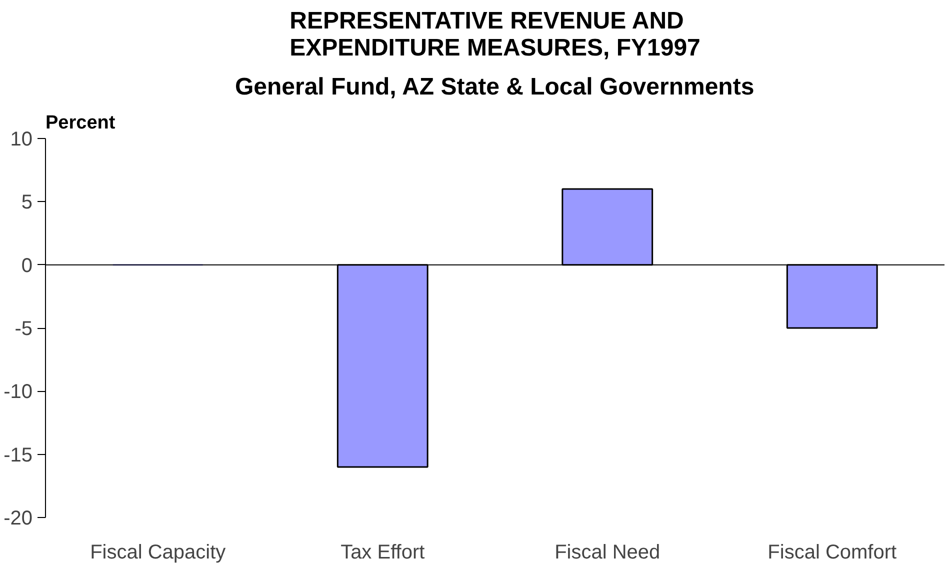 This screenshot has width=952, height=566. Describe the element at coordinates (607, 553) in the screenshot. I see `x-tick-label: Fiscal Need` at that location.